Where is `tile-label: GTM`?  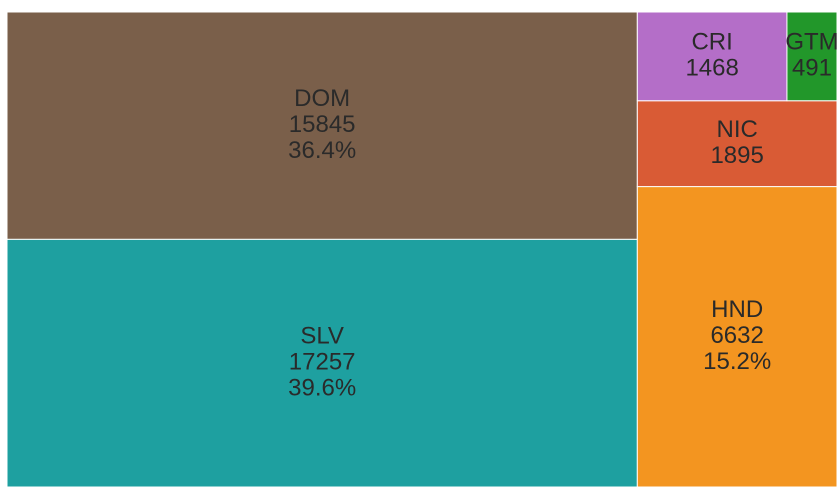
tile-label: GTM is located at coordinates (811, 42).